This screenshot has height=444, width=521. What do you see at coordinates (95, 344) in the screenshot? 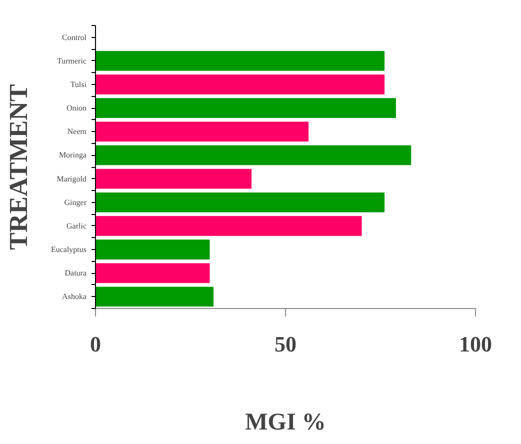
I see `x-tick-label: 0` at bounding box center [95, 344].